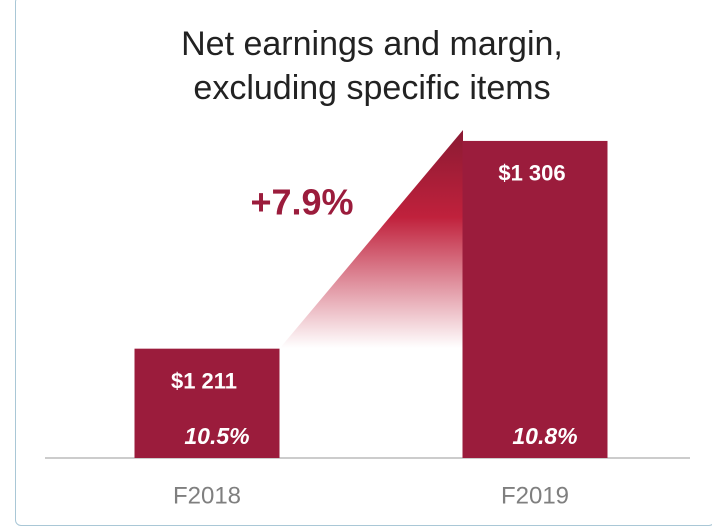  Describe the element at coordinates (535, 495) in the screenshot. I see `x-tick-label: F2019` at that location.